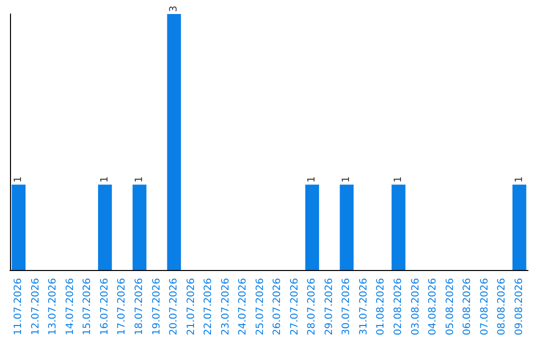 The width and height of the screenshot is (540, 340). What do you see at coordinates (468, 307) in the screenshot?
I see `x-tick-label: 06.08.2026` at bounding box center [468, 307].